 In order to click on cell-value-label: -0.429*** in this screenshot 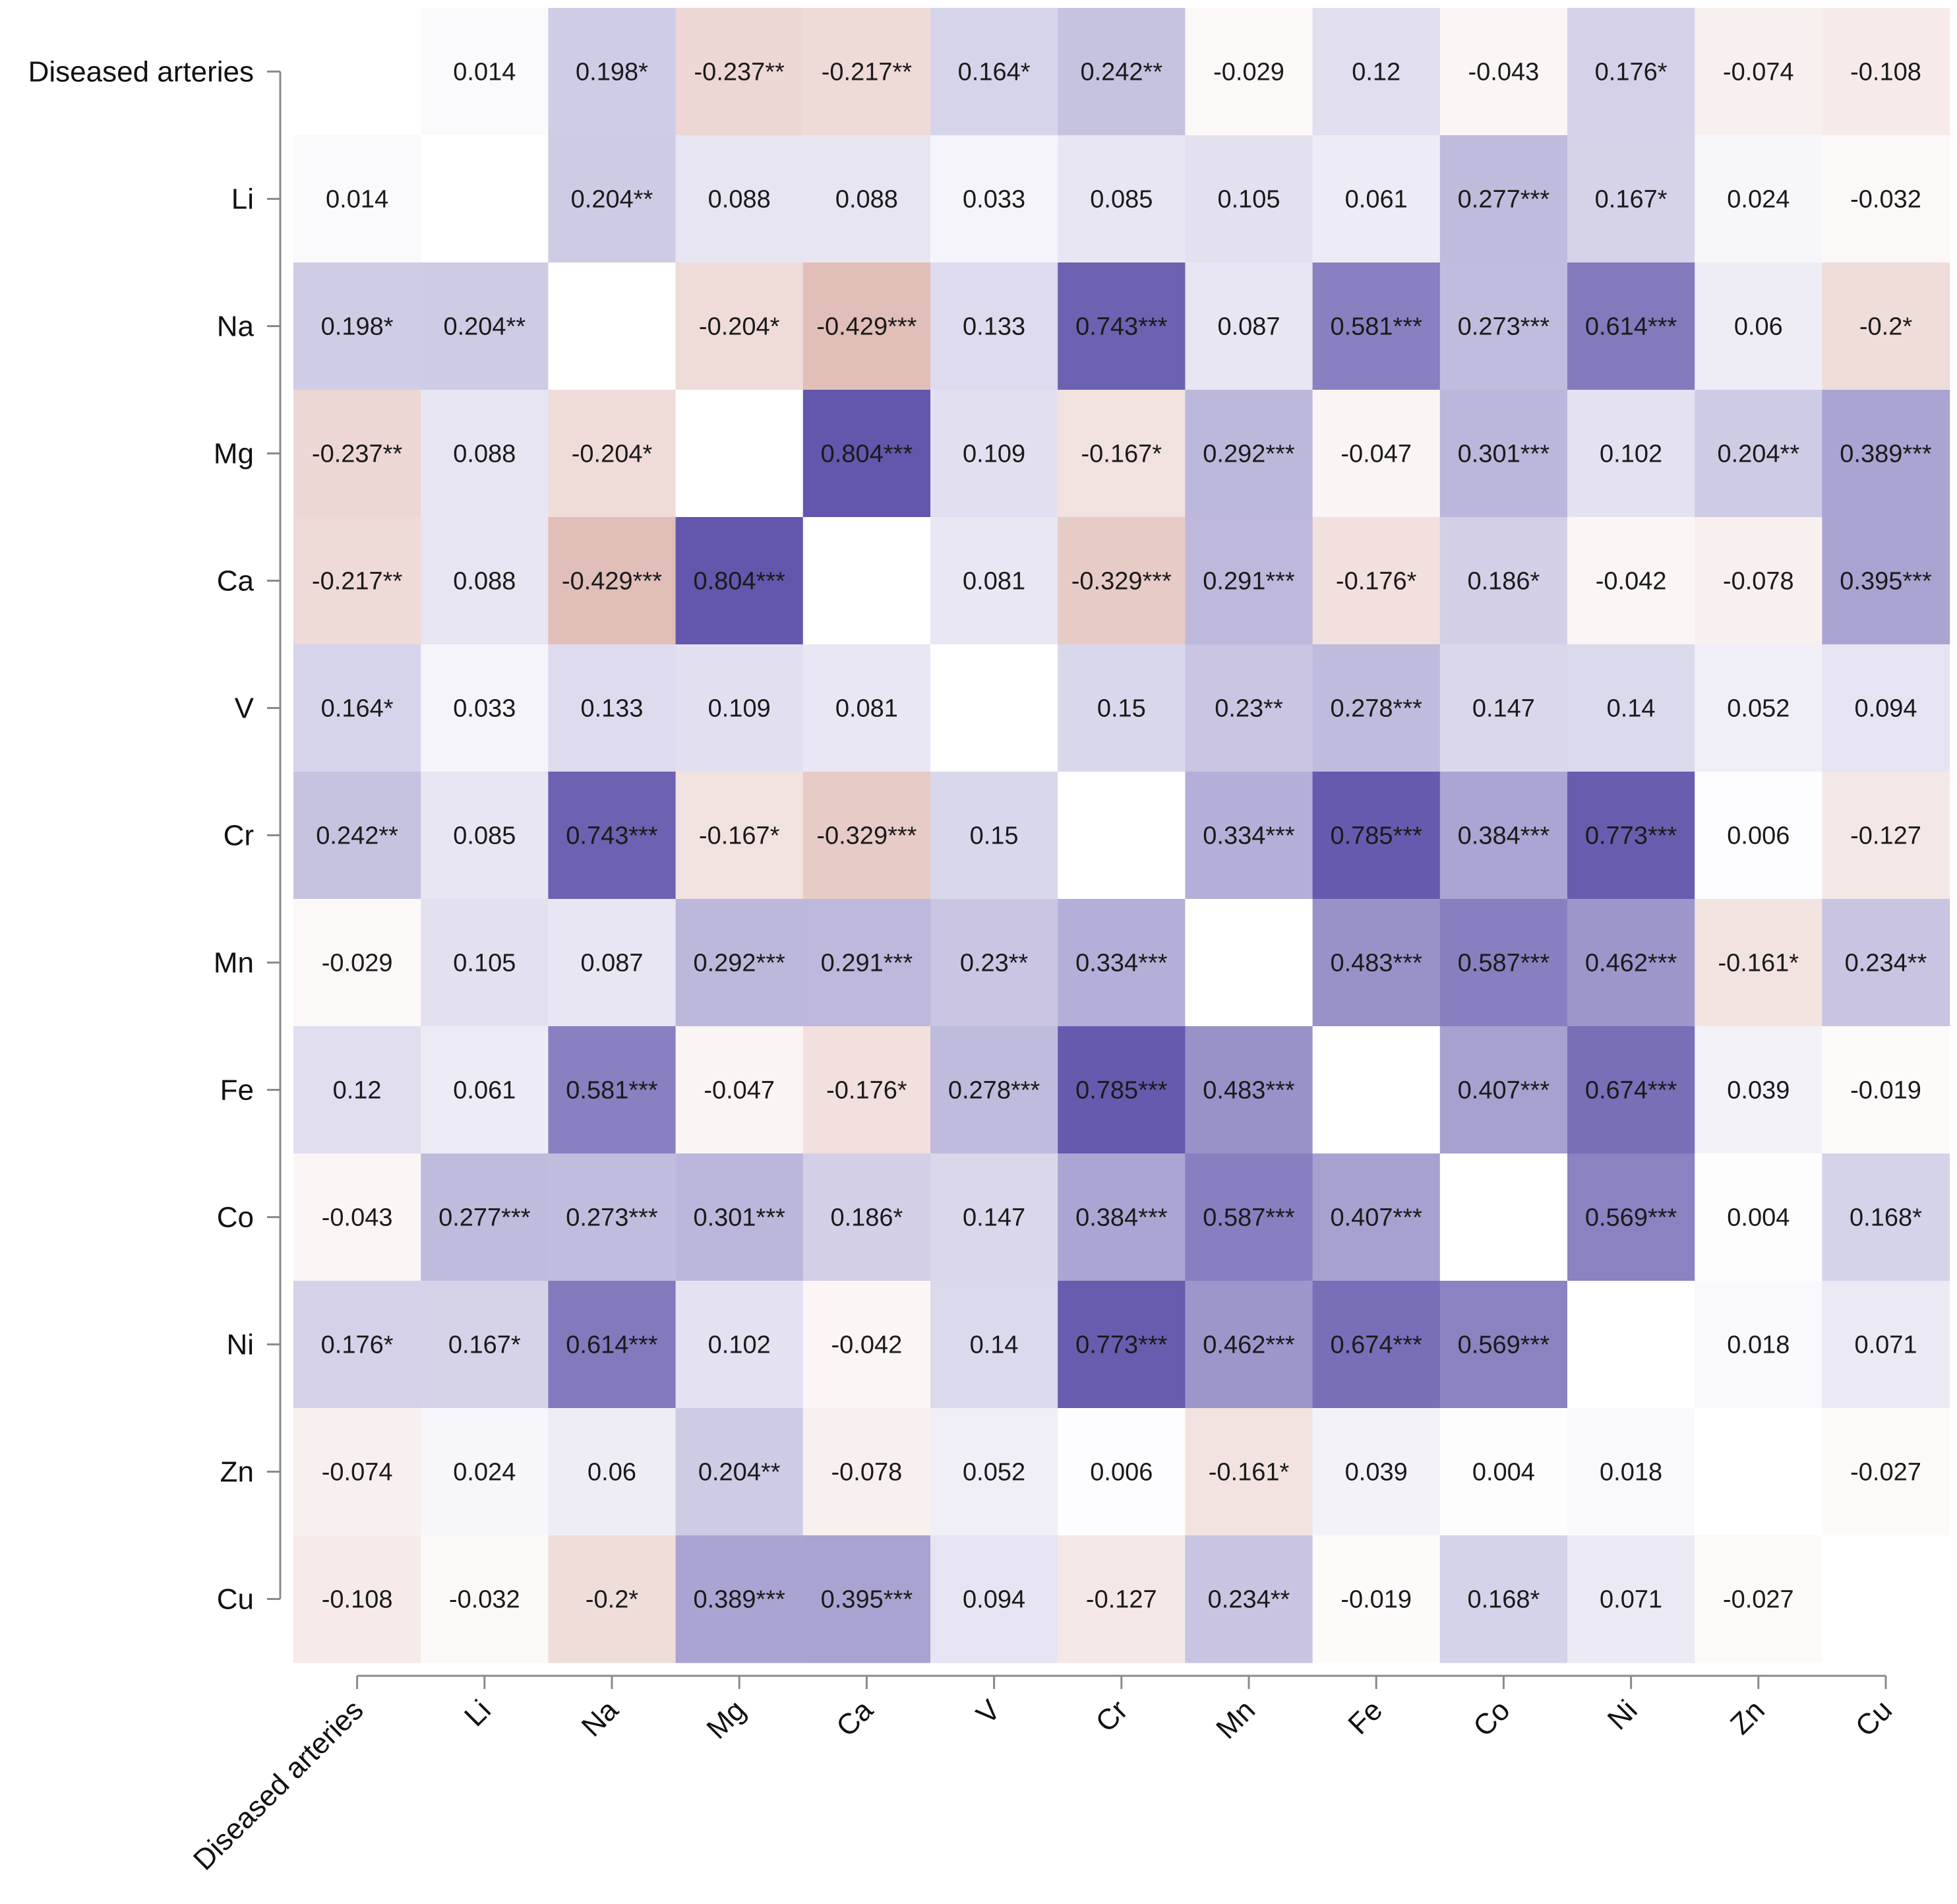, I will do `click(612, 582)`.